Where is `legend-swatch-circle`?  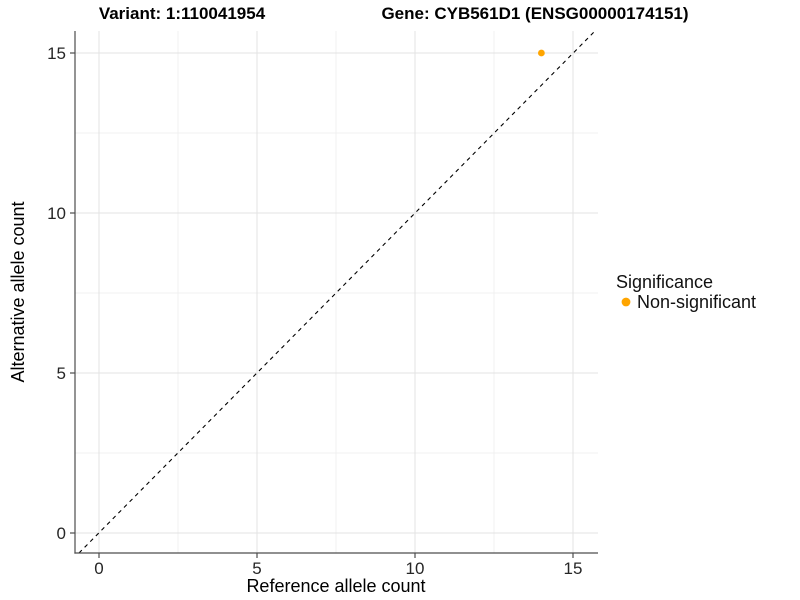 legend-swatch-circle is located at coordinates (626, 302).